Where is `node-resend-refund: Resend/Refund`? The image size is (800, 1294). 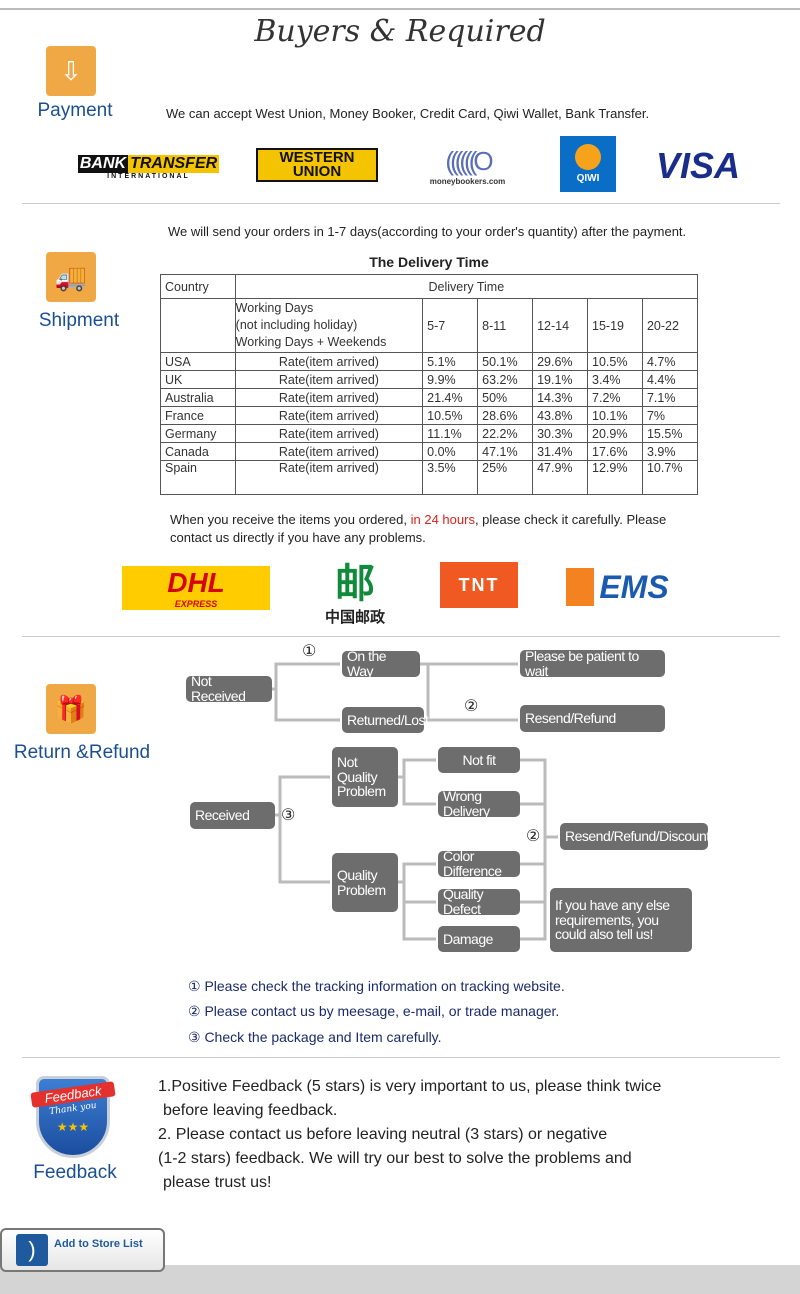 node-resend-refund: Resend/Refund is located at coordinates (592, 718).